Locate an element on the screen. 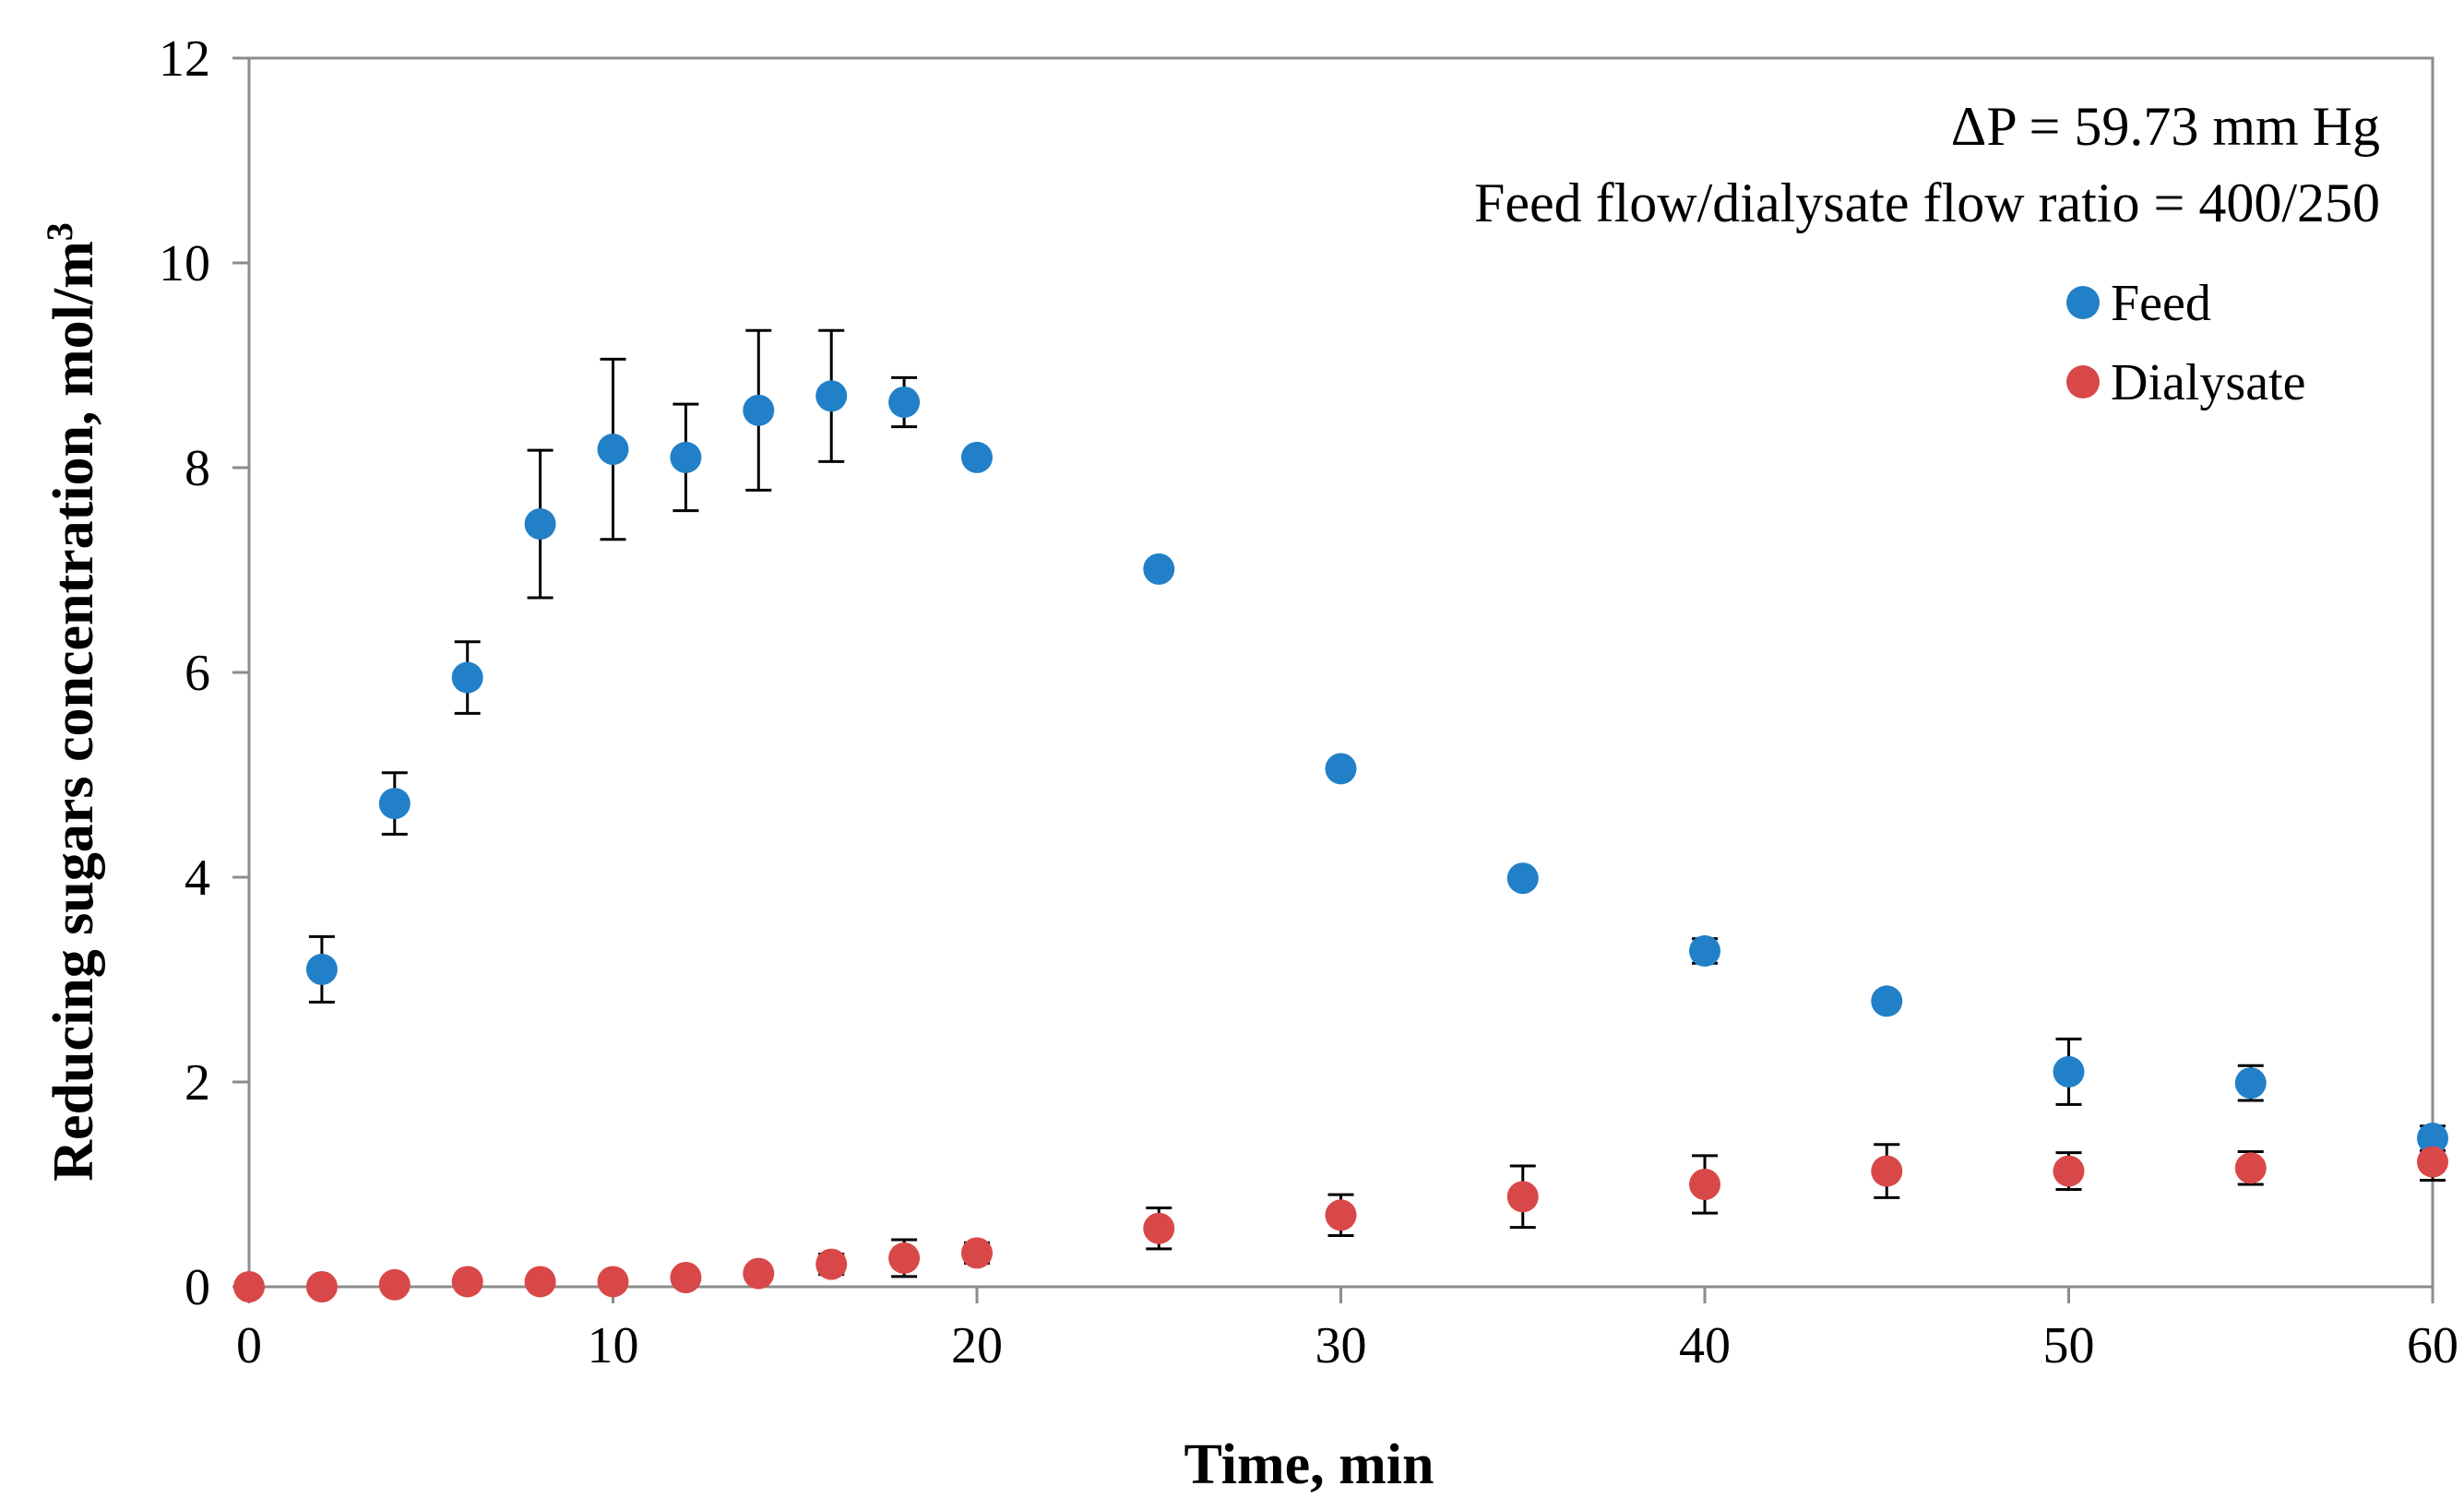 The width and height of the screenshot is (2464, 1510). y-tick-label: 8 is located at coordinates (197, 468).